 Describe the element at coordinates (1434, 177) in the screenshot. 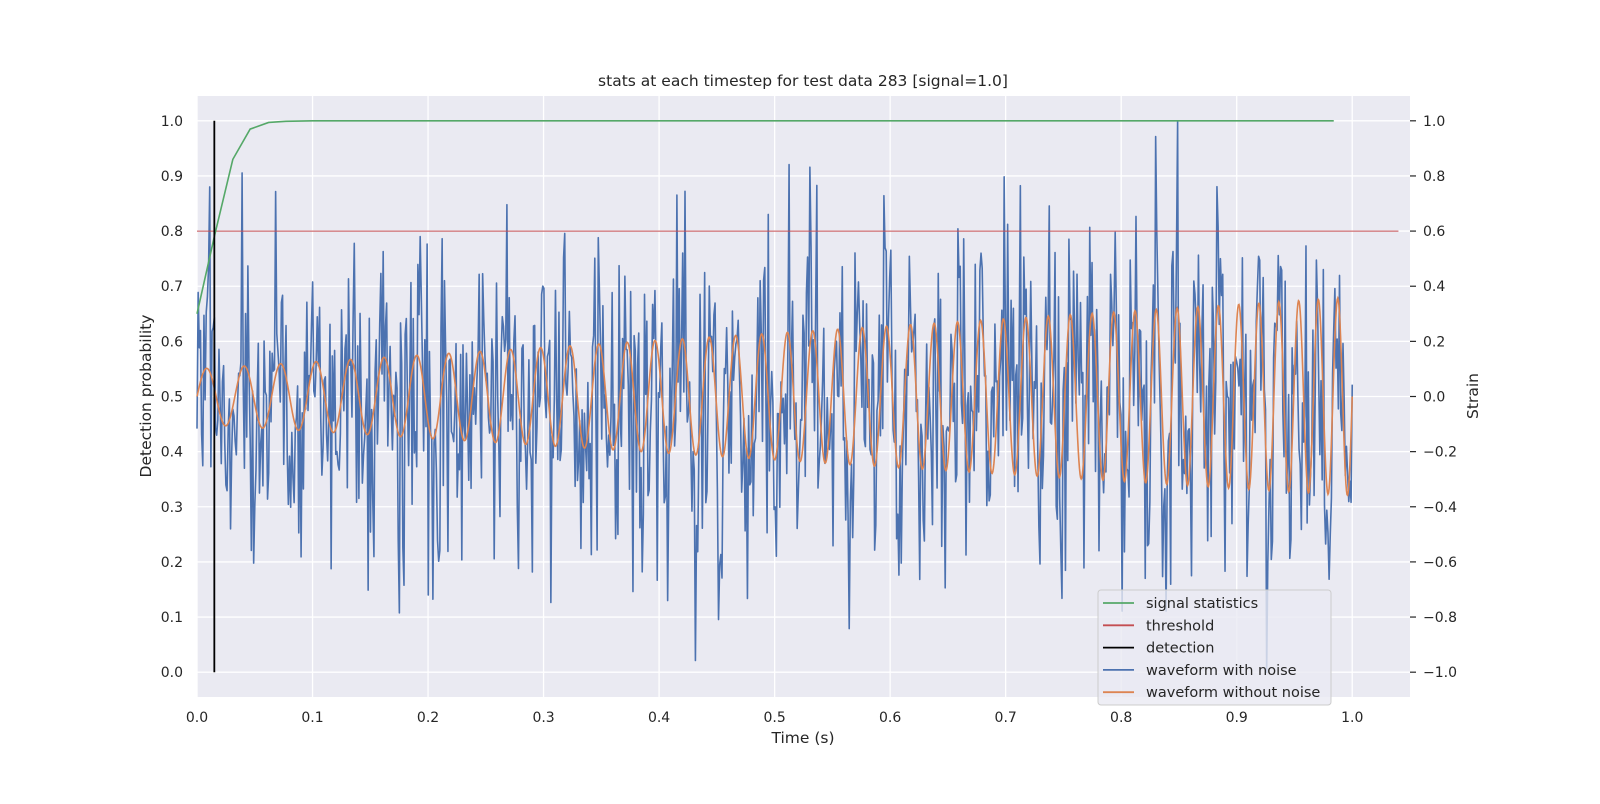

I see `y2-tick-label: 0.8` at that location.